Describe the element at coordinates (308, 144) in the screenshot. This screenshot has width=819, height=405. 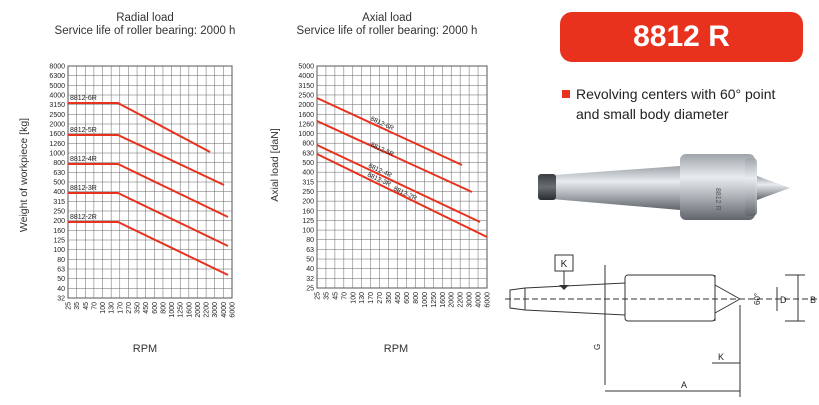
I see `y-tick-label: 800` at that location.